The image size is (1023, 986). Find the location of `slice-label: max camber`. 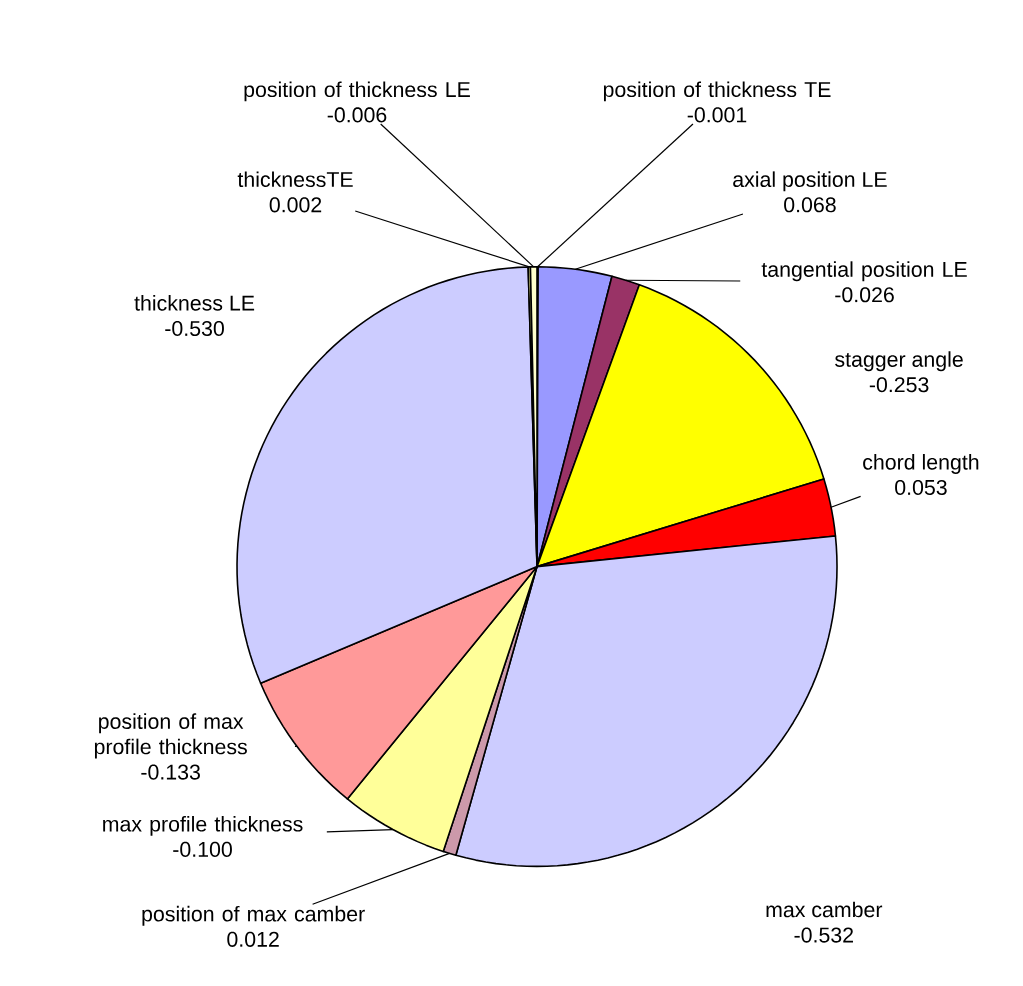

slice-label: max camber is located at coordinates (824, 909).